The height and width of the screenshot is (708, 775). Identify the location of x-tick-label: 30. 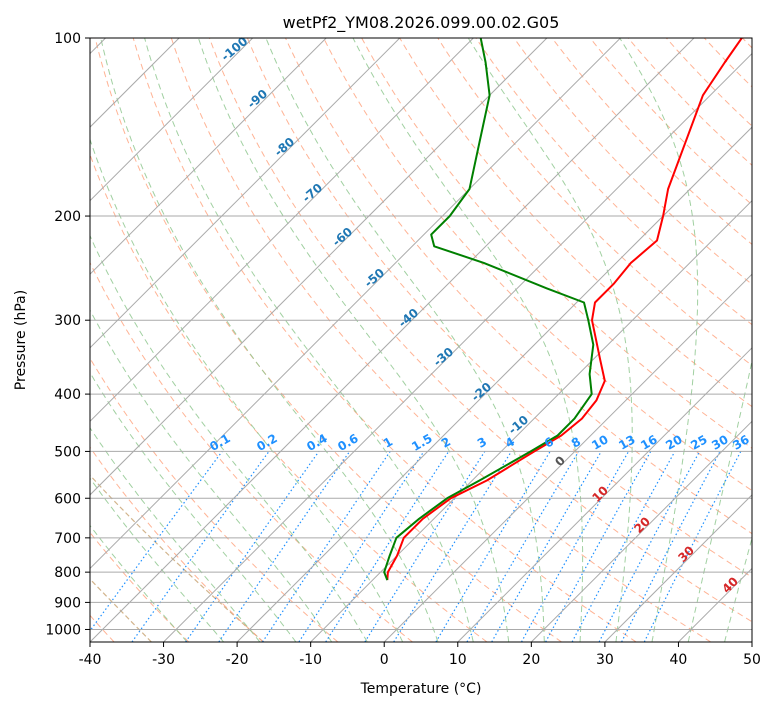
(605, 660).